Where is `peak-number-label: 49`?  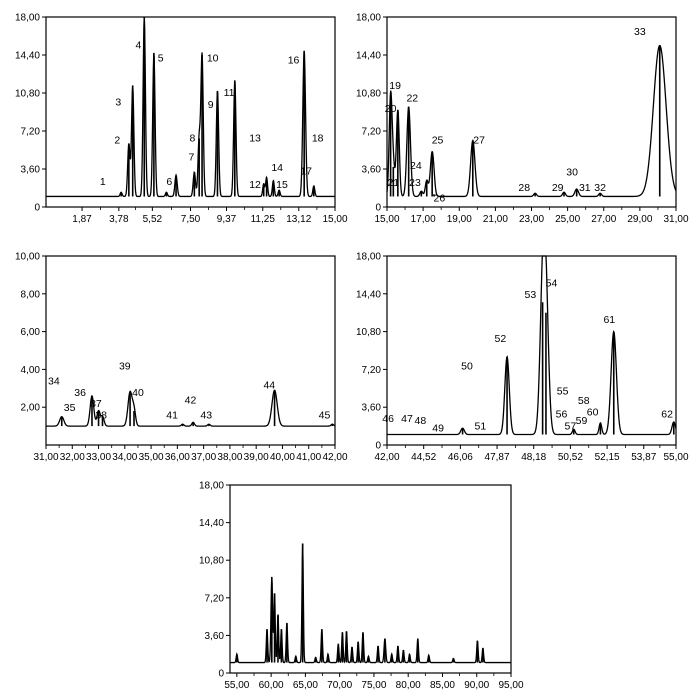
peak-number-label: 49 is located at coordinates (438, 428).